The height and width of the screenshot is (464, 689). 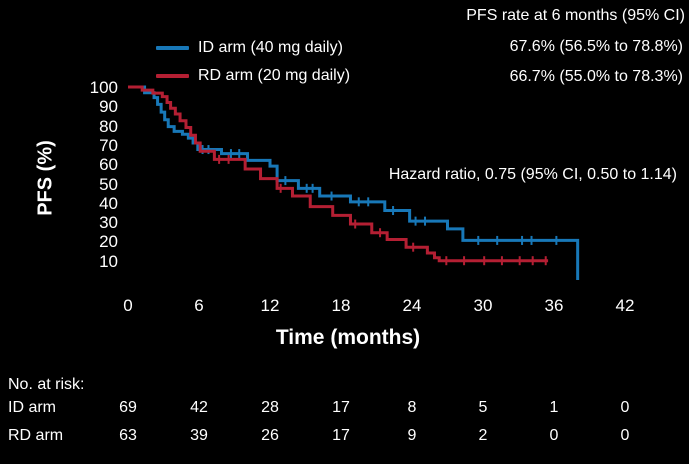 I want to click on y-axis-label: PFS (%), so click(x=45, y=178).